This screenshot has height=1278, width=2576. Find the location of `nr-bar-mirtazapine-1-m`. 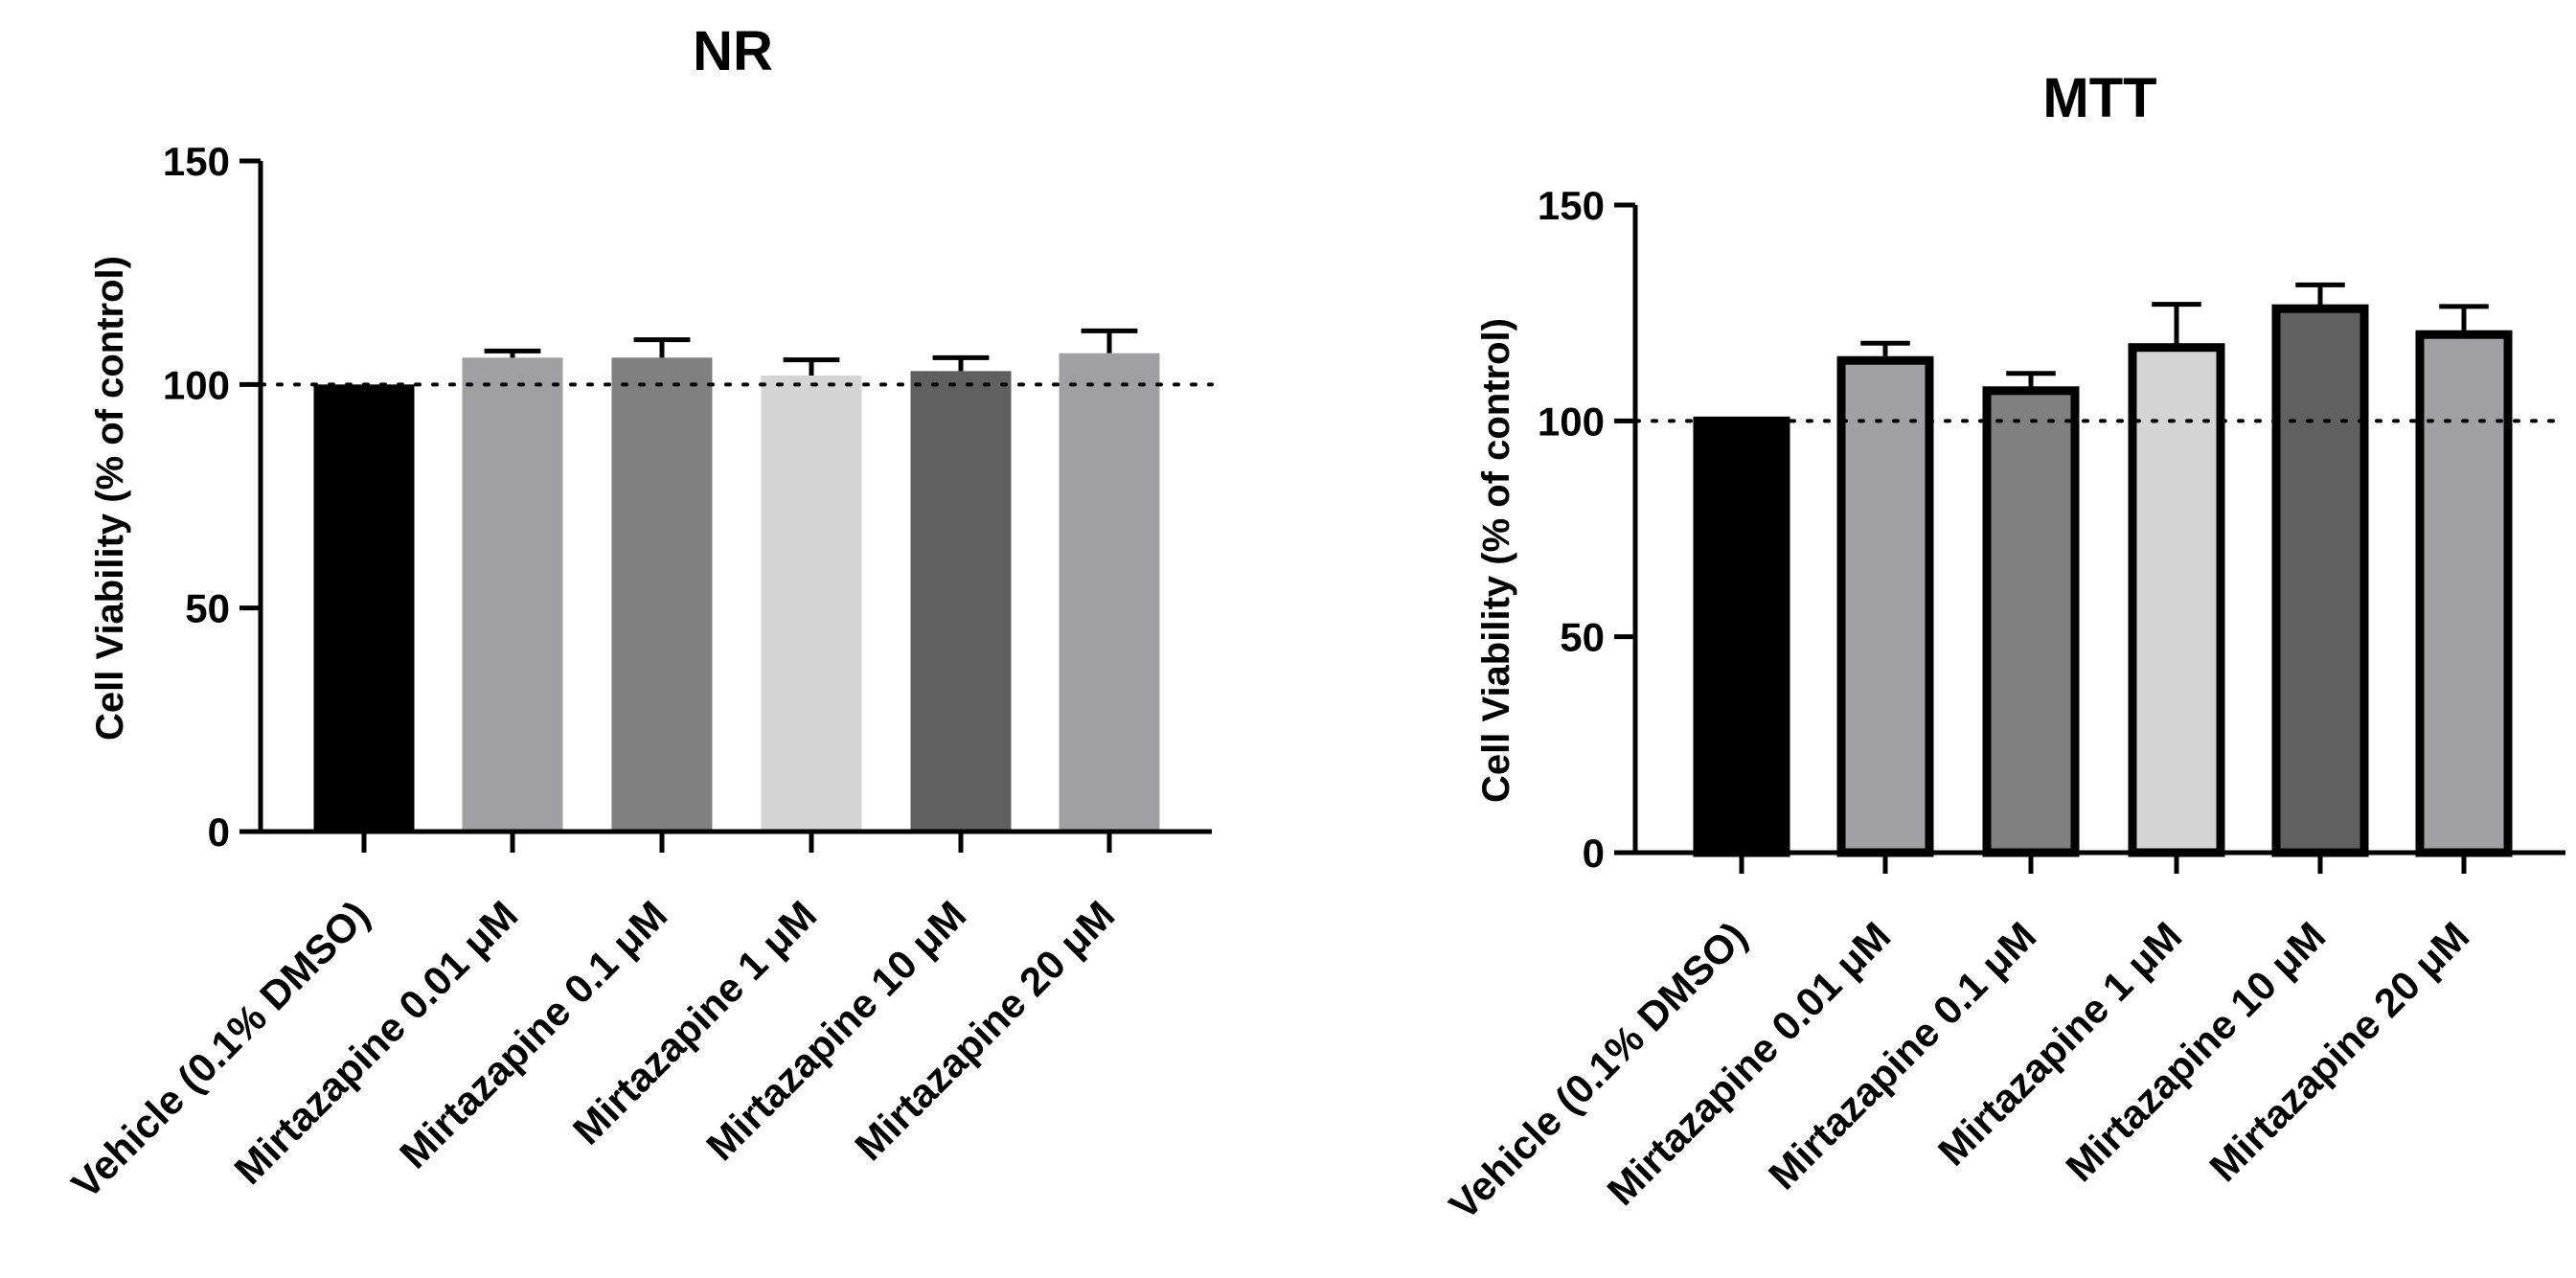

nr-bar-mirtazapine-1-m is located at coordinates (812, 604).